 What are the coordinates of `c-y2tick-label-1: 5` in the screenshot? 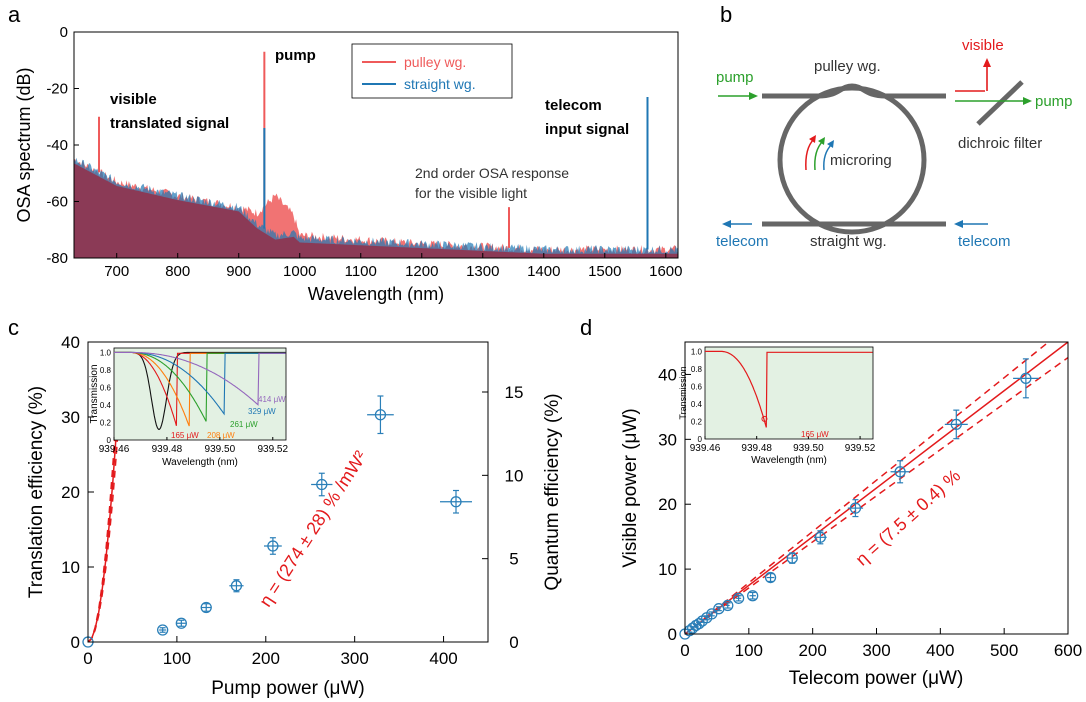 It's located at (513, 559).